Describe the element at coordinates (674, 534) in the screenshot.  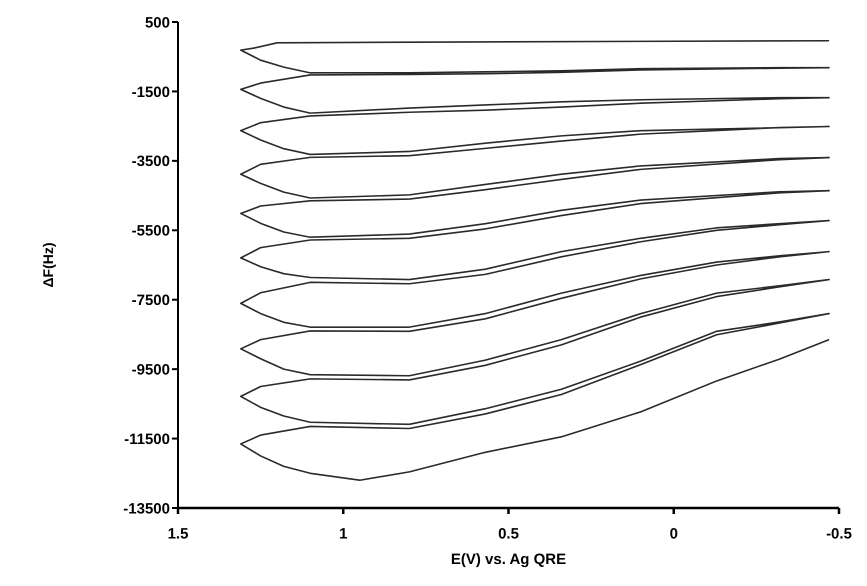
I see `x-tick-label: 0` at that location.